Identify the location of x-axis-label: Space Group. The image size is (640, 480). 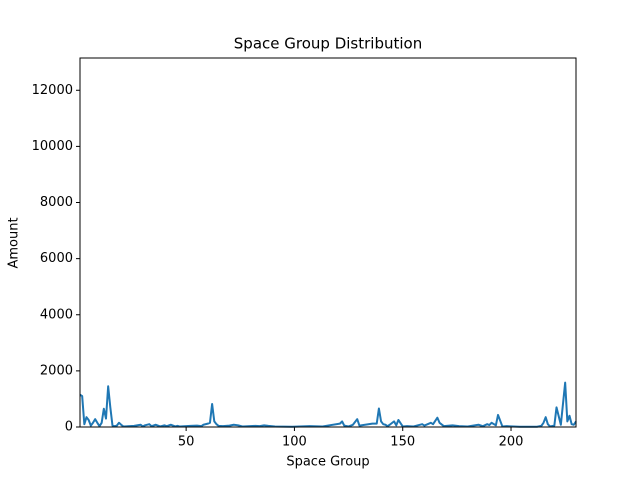
(327, 462).